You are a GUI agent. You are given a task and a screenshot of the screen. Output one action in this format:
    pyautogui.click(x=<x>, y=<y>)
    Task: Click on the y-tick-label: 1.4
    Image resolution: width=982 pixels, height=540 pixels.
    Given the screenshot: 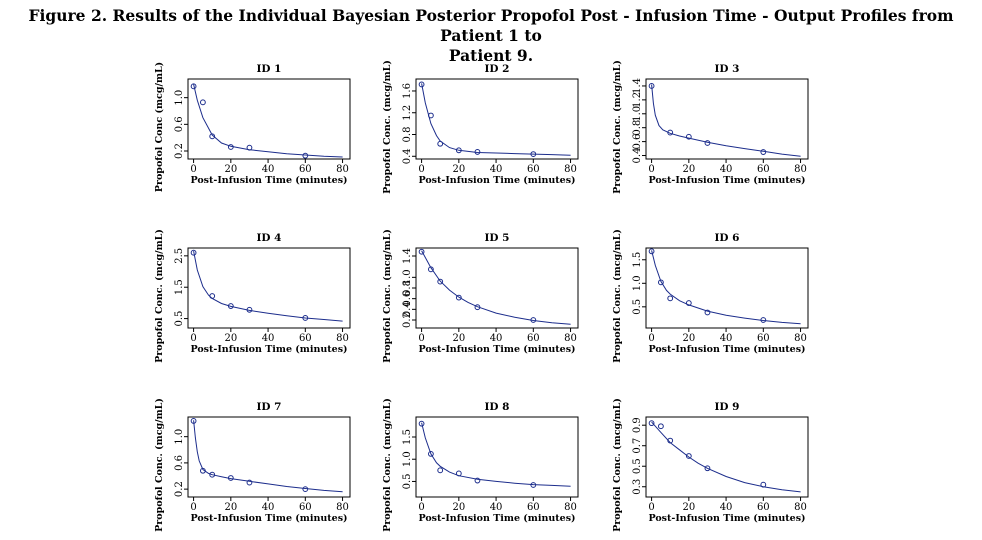 What is the action you would take?
    pyautogui.click(x=407, y=256)
    